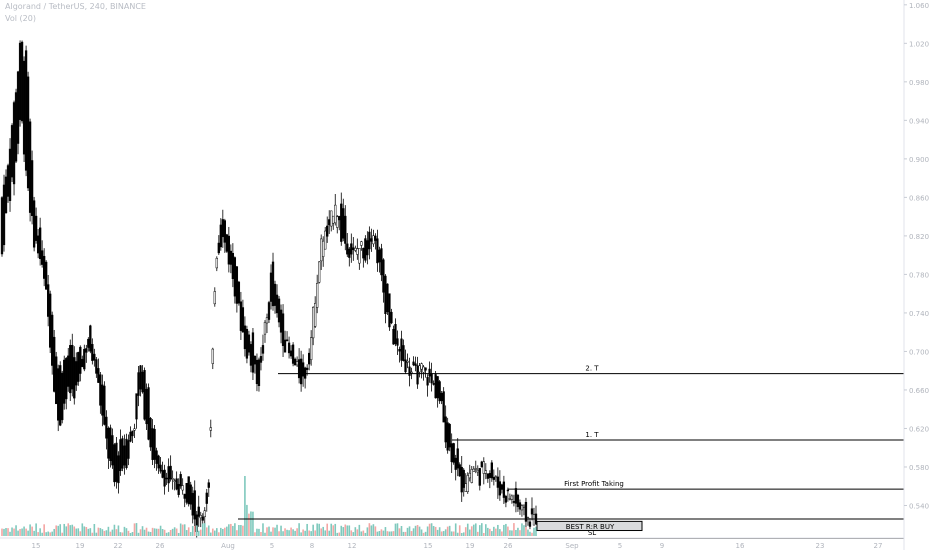 The width and height of the screenshot is (932, 554). Describe the element at coordinates (20, 18) in the screenshot. I see `volume-indicator-label: Vol (20)` at that location.